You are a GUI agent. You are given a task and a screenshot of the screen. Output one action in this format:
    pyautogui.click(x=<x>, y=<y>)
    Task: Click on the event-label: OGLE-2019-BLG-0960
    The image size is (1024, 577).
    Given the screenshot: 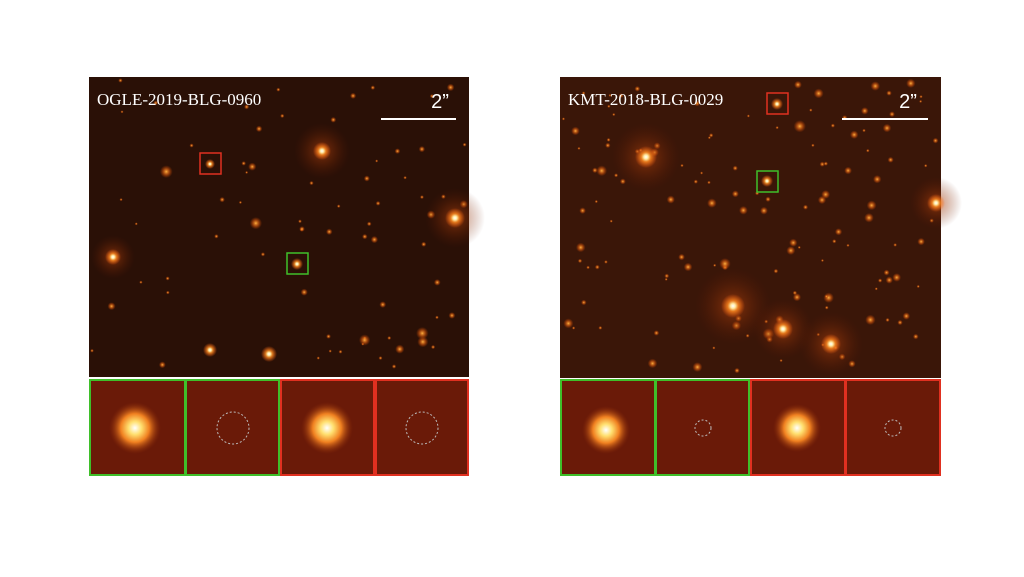 What is the action you would take?
    pyautogui.click(x=179, y=99)
    